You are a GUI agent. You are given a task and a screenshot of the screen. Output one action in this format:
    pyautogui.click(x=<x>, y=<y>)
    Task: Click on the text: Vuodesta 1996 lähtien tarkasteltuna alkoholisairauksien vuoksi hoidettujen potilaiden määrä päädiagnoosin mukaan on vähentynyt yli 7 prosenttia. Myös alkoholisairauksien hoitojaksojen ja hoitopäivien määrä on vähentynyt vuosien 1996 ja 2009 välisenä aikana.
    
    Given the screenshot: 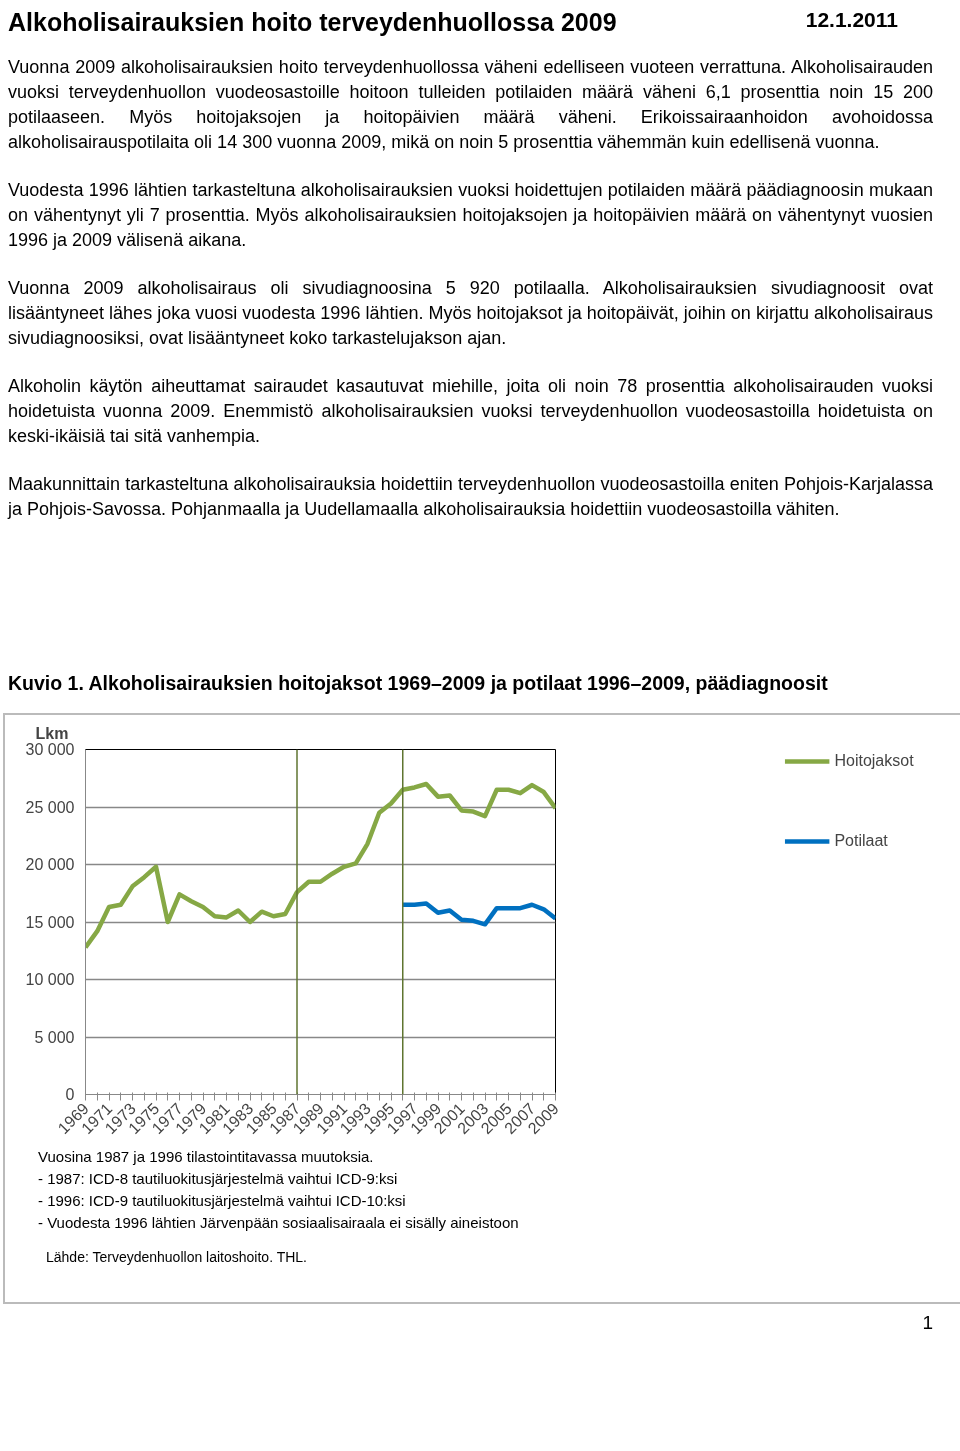 What is the action you would take?
    pyautogui.click(x=470, y=215)
    